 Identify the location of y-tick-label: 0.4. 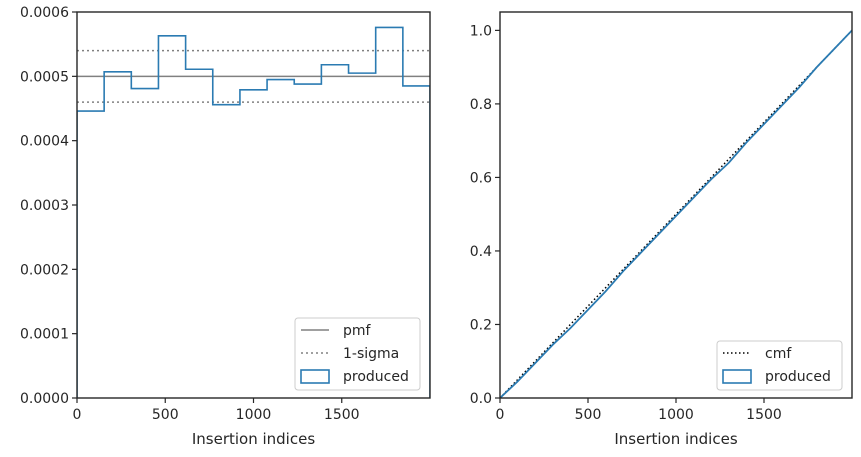
(481, 252).